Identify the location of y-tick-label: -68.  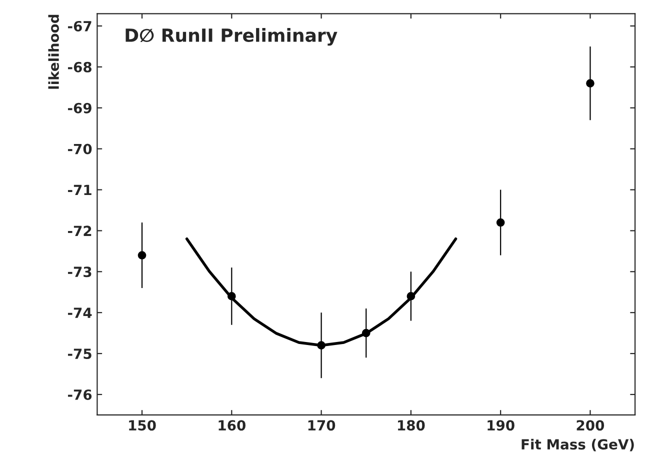
(80, 67).